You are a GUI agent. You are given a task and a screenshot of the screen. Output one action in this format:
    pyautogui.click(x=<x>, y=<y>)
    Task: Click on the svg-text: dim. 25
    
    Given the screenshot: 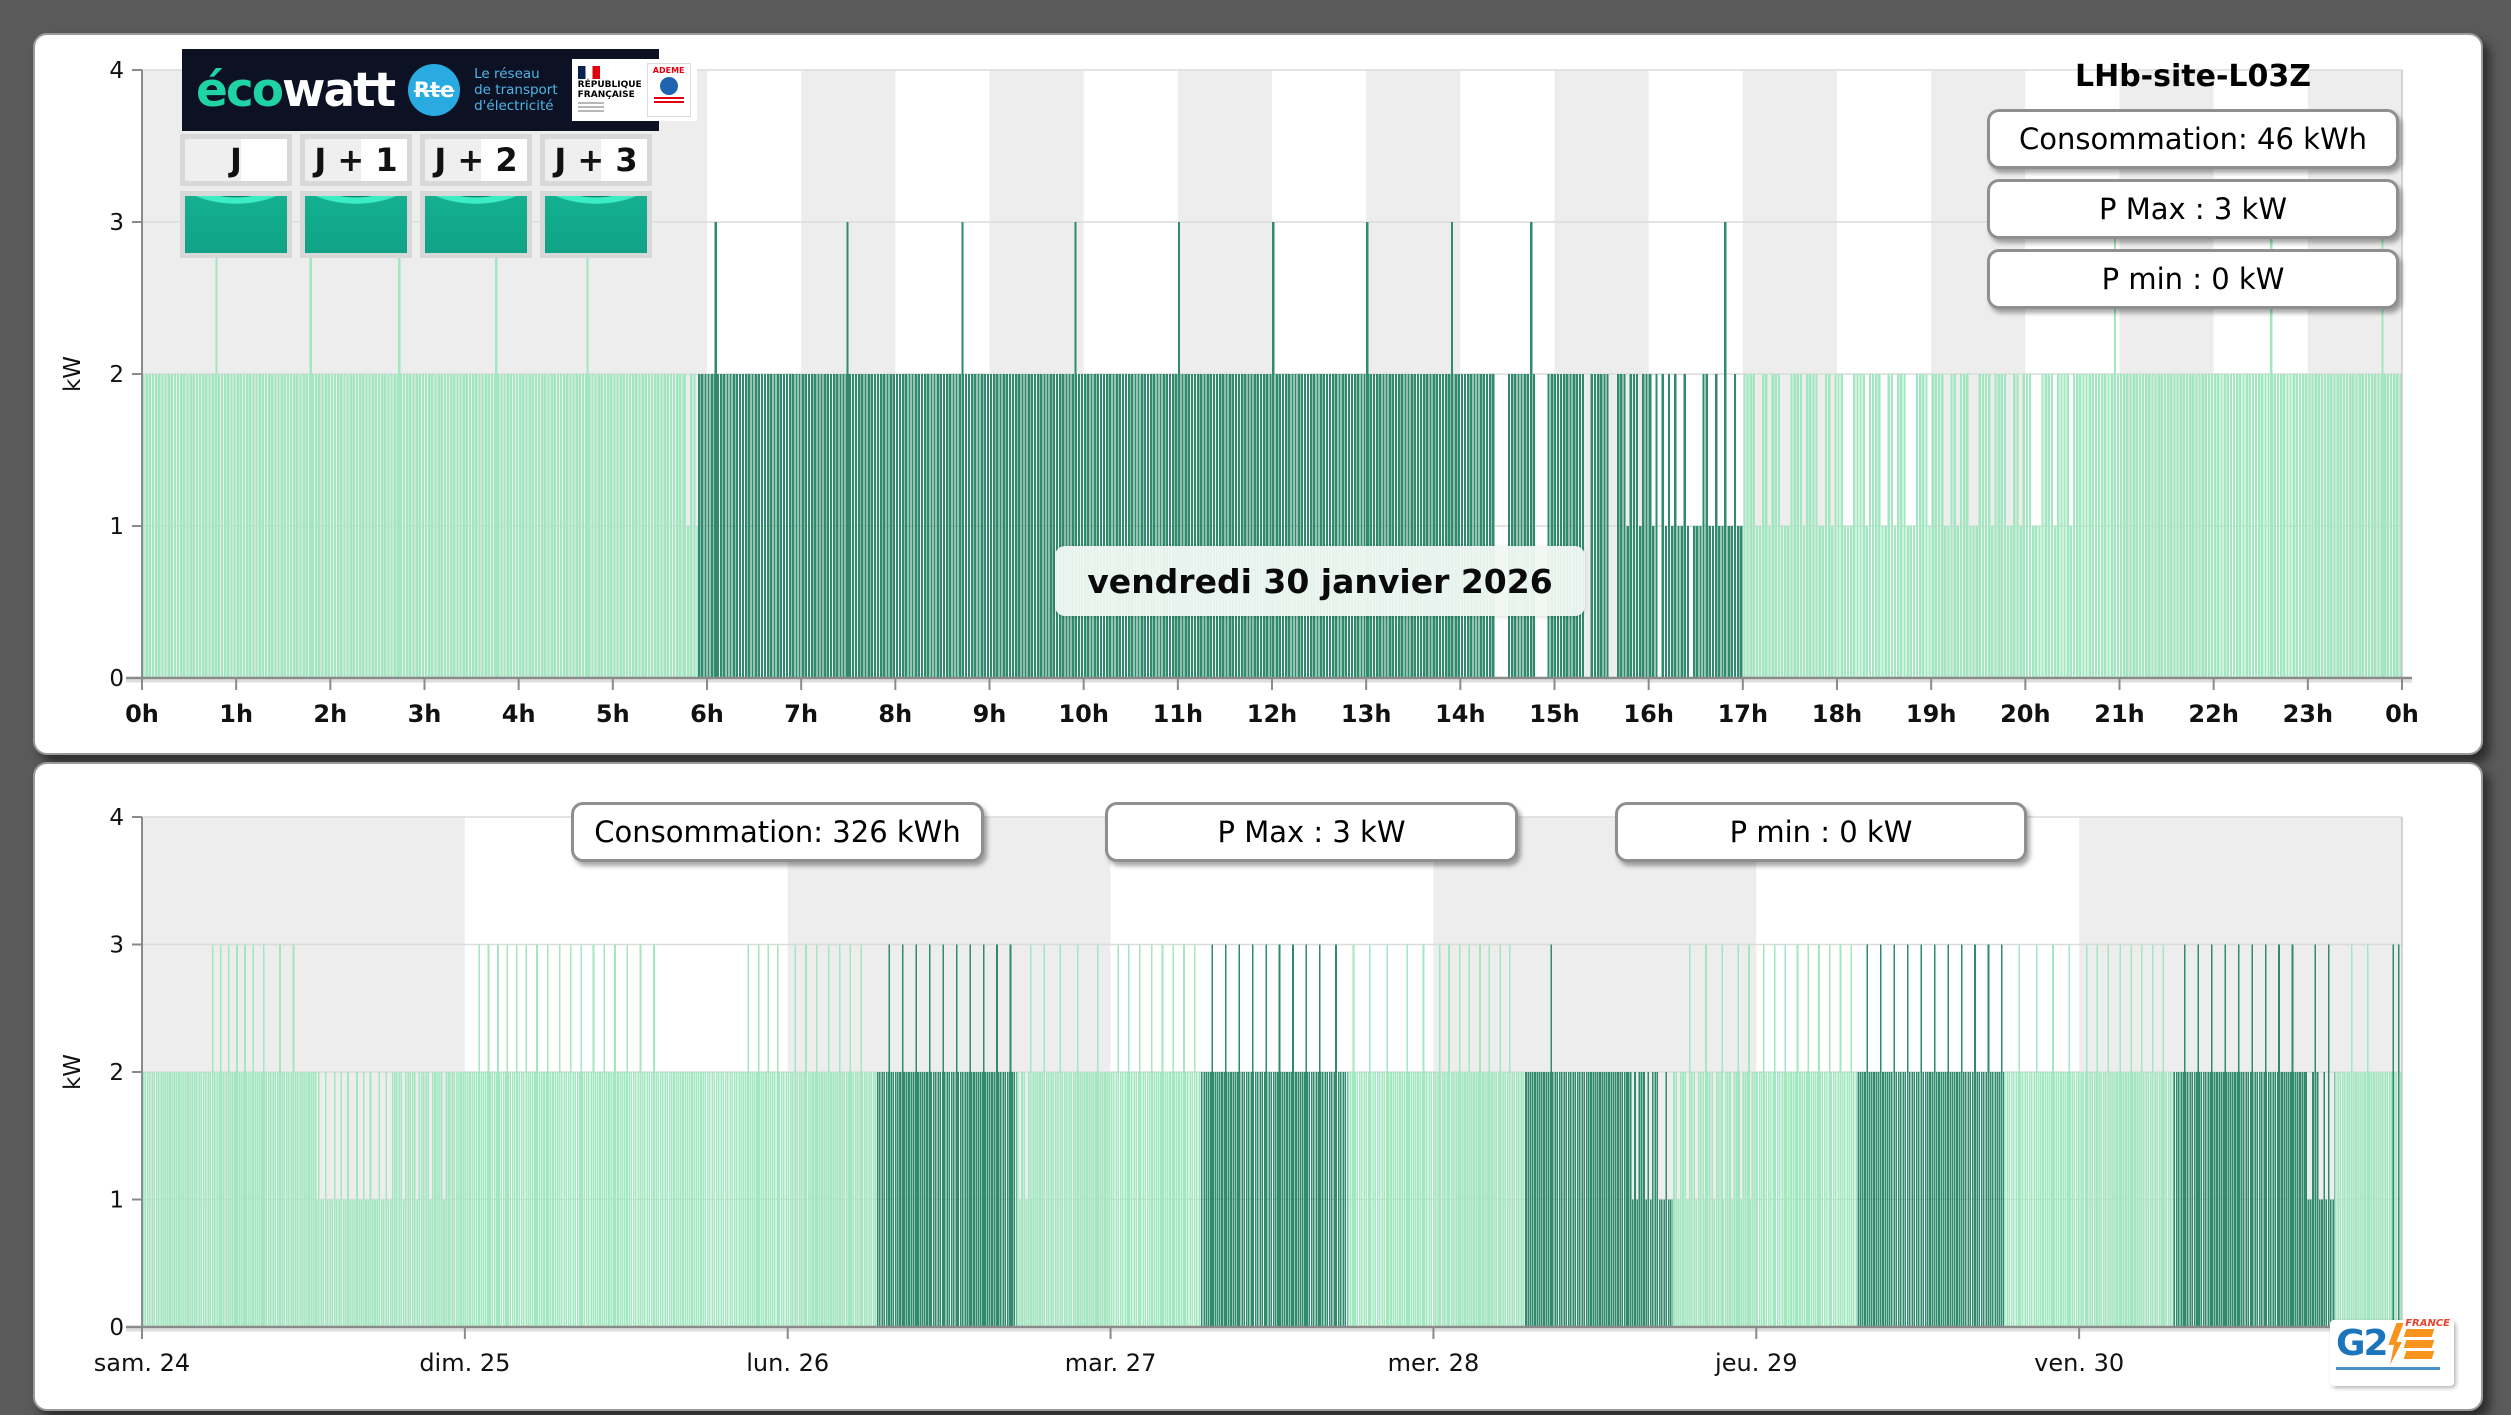 What is the action you would take?
    pyautogui.click(x=464, y=1363)
    